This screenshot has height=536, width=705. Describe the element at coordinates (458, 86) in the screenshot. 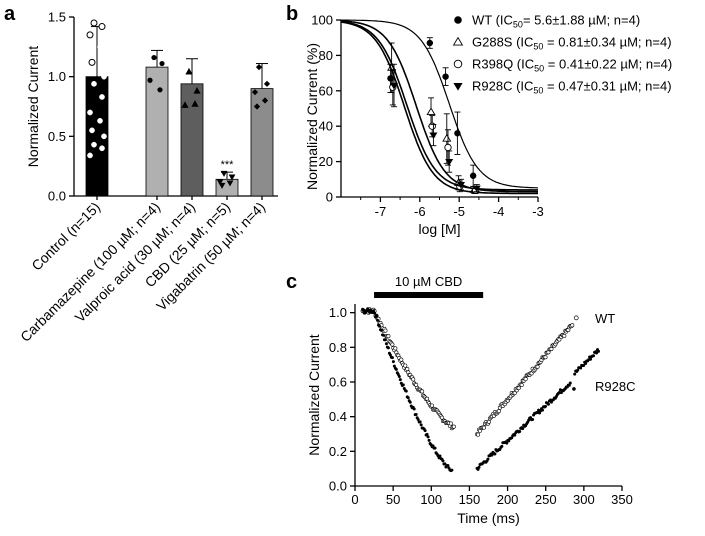

I see `legend-marker-R928C` at that location.